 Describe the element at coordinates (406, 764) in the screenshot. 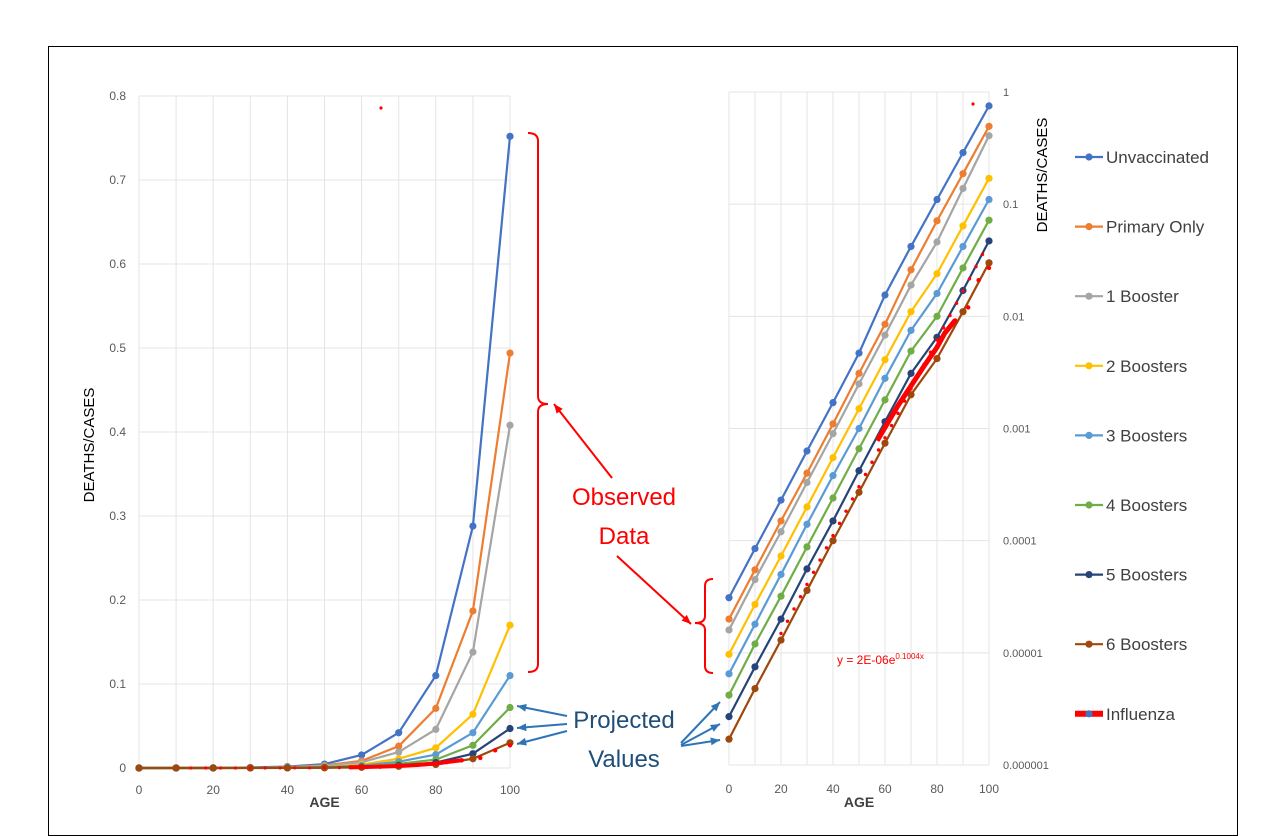

I see `series-line` at that location.